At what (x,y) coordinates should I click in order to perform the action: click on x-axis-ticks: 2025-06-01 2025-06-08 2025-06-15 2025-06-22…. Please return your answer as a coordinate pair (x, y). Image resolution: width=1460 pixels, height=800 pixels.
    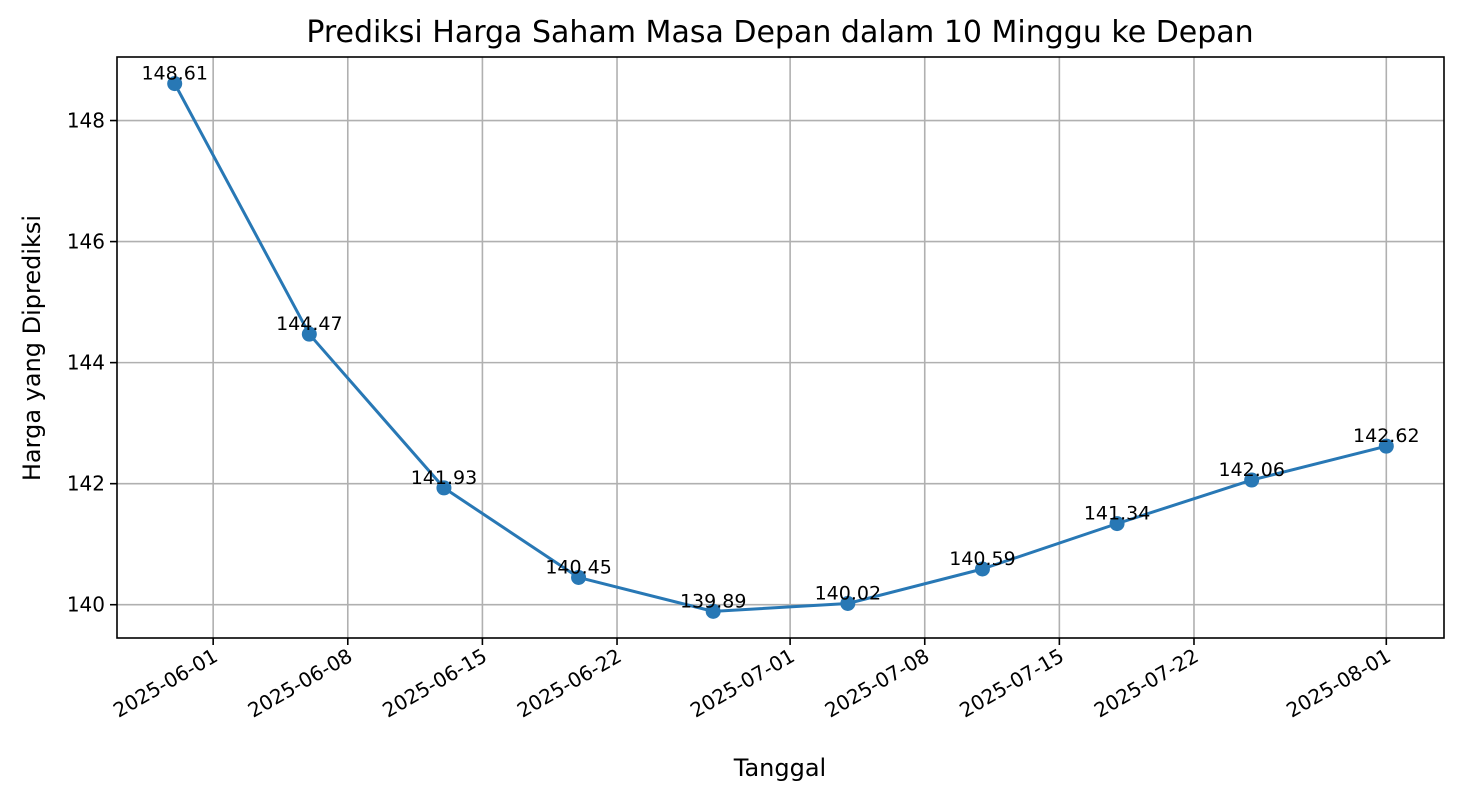
    Looking at the image, I should click on (752, 680).